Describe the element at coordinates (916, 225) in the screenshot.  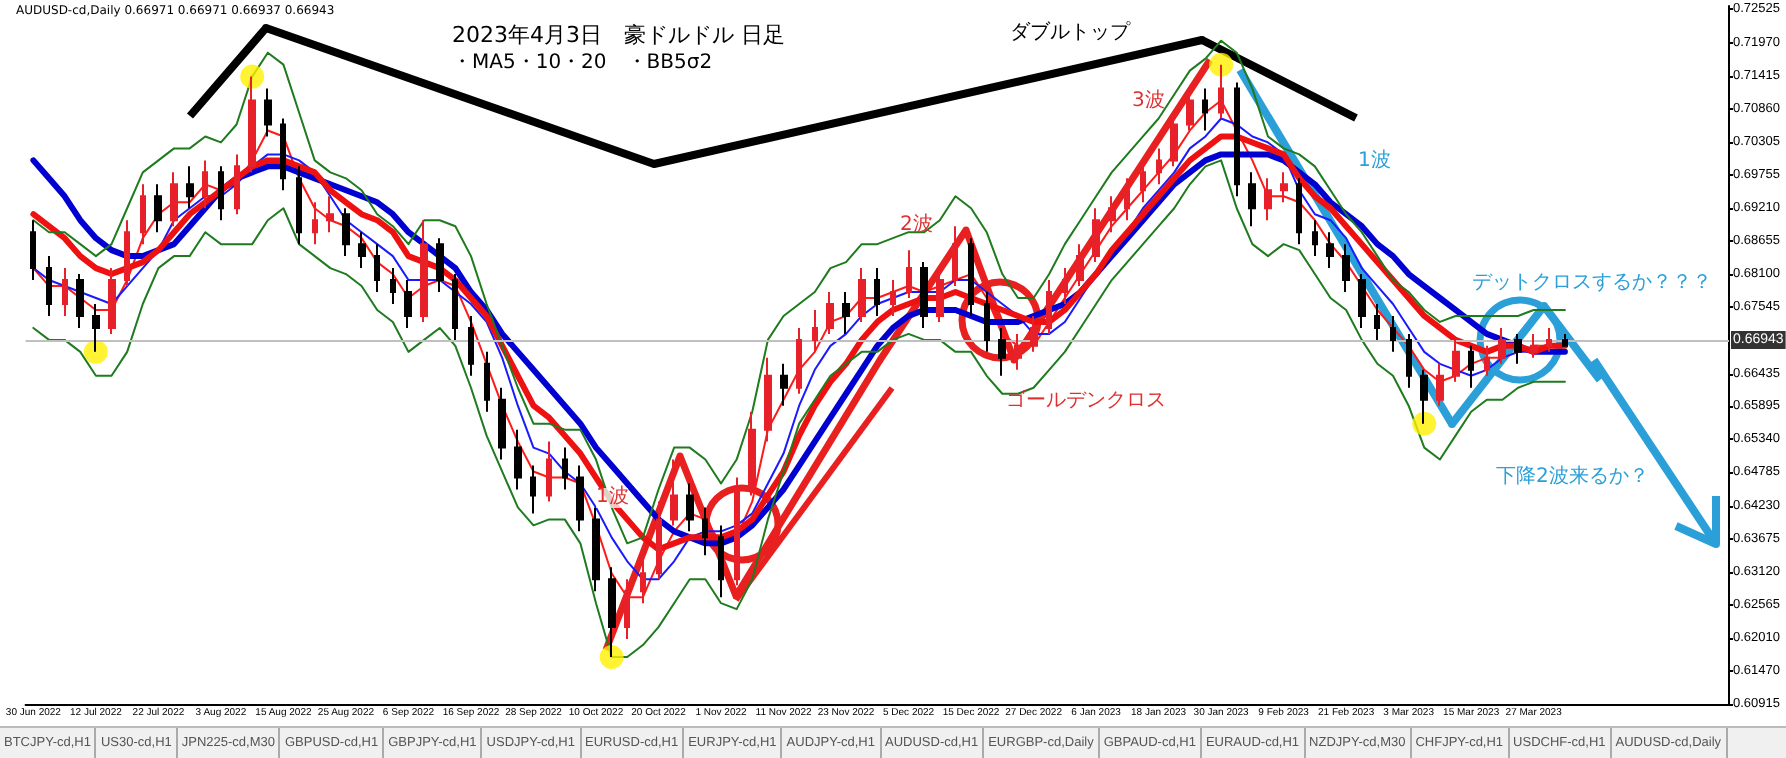
I see `annotation: 2波` at that location.